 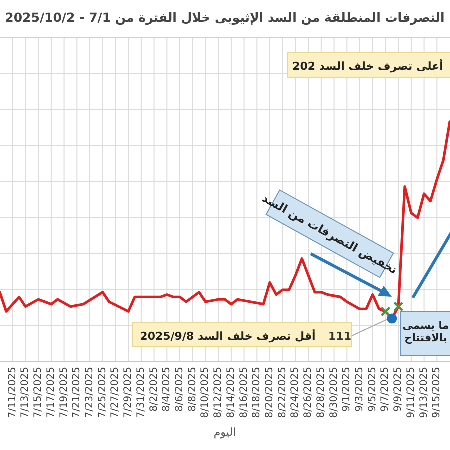 What do you see at coordinates (218, 392) in the screenshot?
I see `x-tick-label: 8/12/2025` at bounding box center [218, 392].